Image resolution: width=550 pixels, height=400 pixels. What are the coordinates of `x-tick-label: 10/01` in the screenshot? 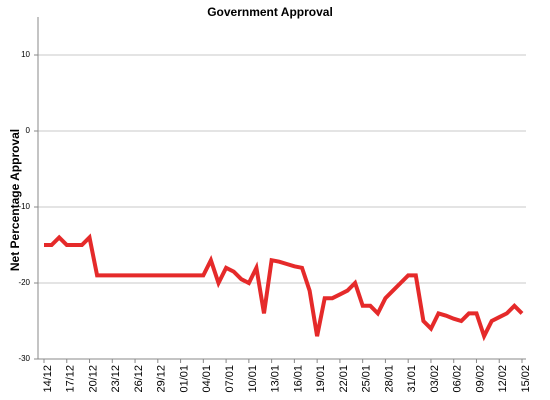 It's located at (253, 379).